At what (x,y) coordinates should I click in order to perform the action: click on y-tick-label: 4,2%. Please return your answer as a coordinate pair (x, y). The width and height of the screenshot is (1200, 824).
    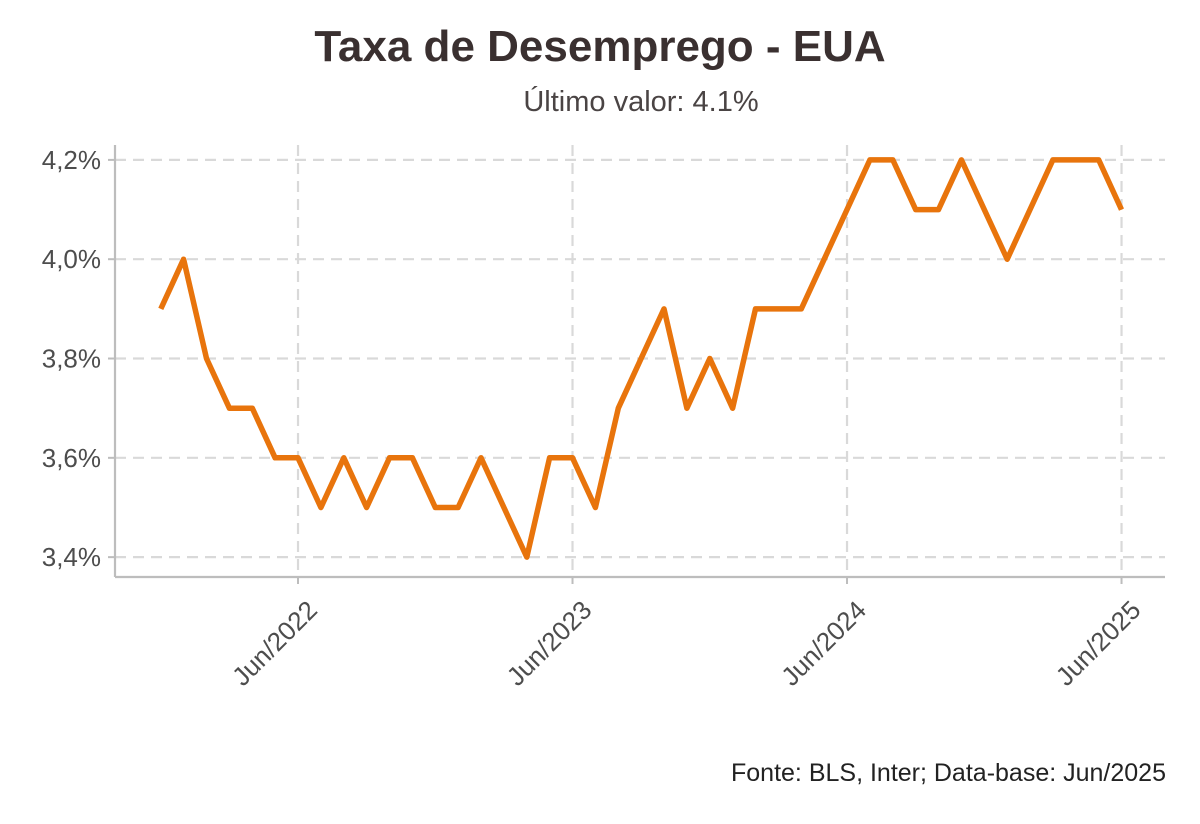
    Looking at the image, I should click on (71, 160).